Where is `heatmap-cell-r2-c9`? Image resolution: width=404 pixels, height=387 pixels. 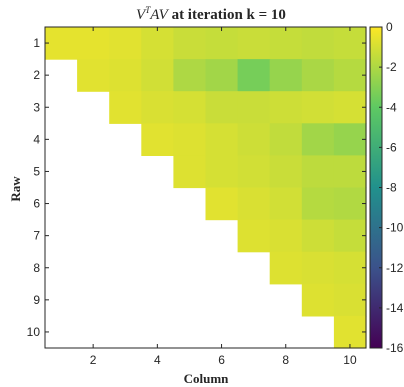 heatmap-cell-r2-c9 is located at coordinates (318, 75).